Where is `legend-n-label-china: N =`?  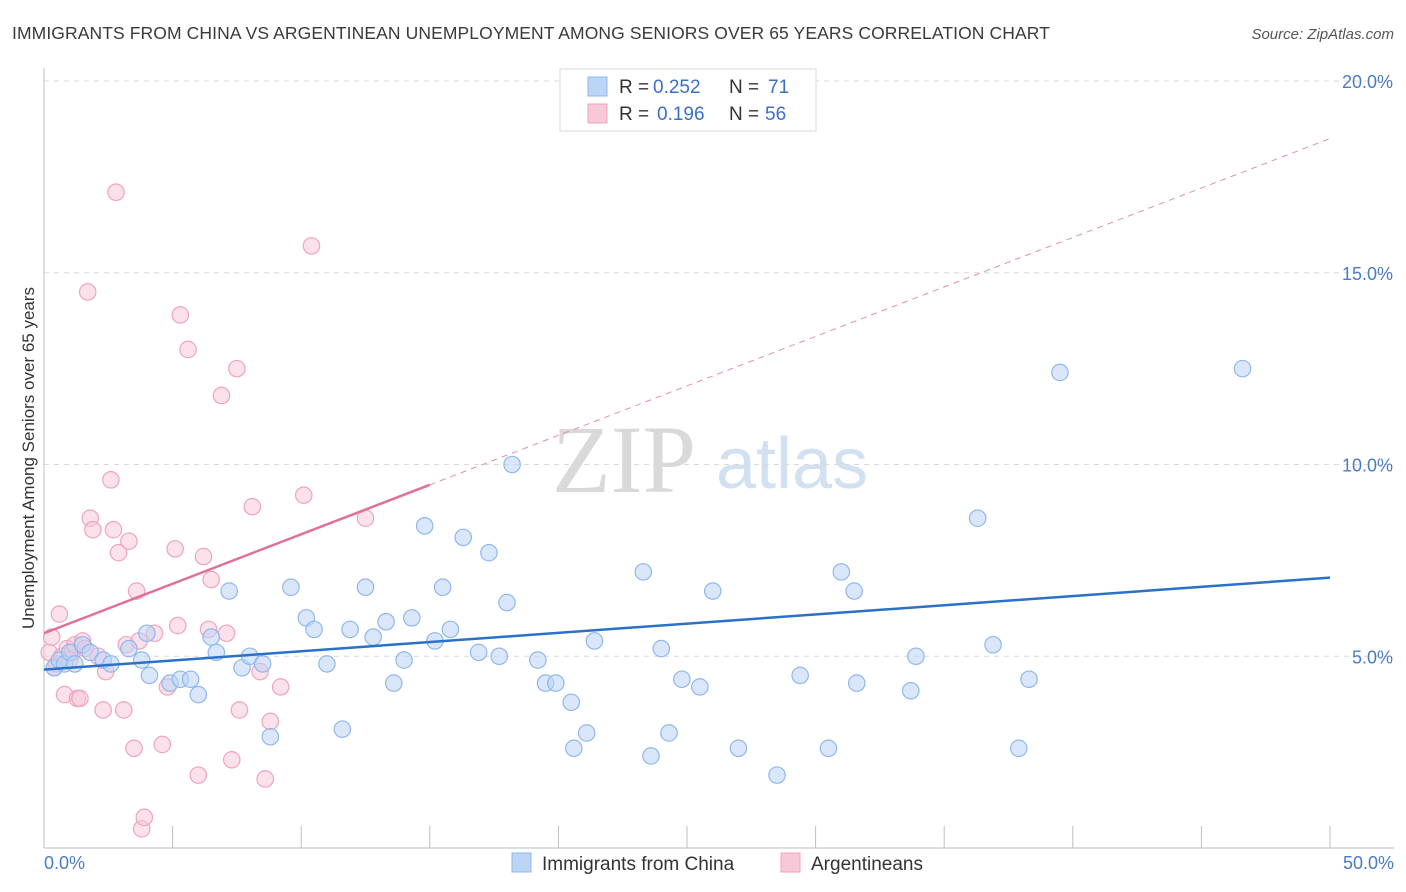 legend-n-label-china: N = is located at coordinates (744, 87).